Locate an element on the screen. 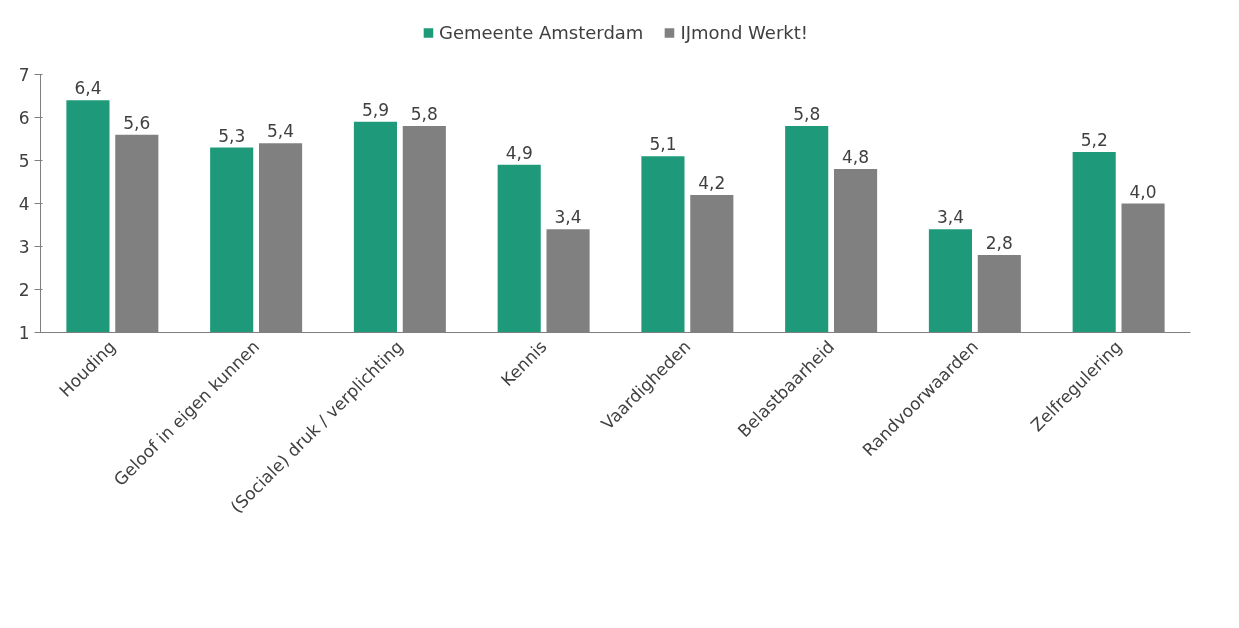 The width and height of the screenshot is (1239, 628). data-label: 6,4 is located at coordinates (88, 88).